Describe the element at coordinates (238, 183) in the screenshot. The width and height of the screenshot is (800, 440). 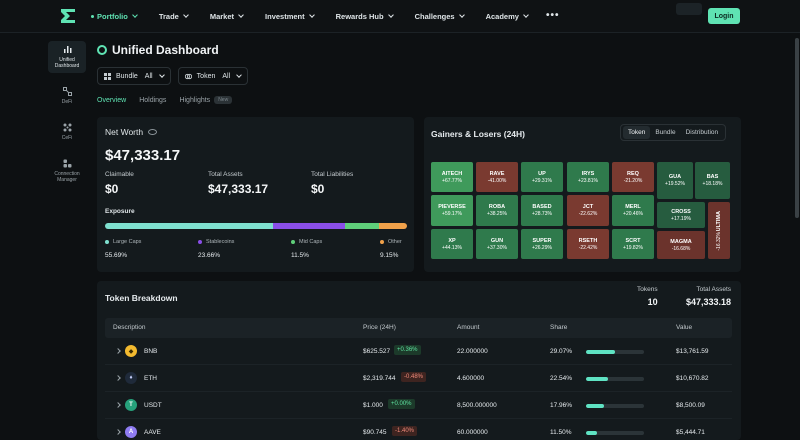
I see `total-assets-stat: Total Assets $47,333.17` at that location.